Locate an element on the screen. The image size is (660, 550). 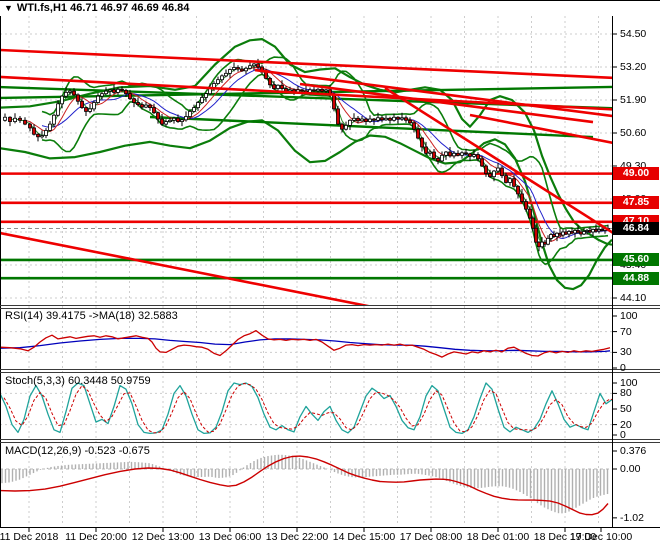
price-level-tag: 44.88 is located at coordinates (636, 278).